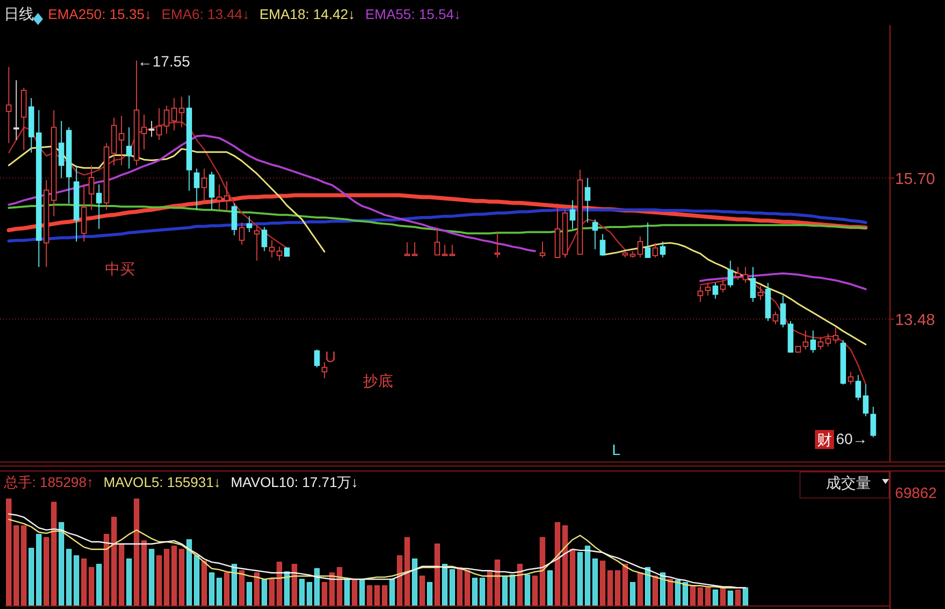 This screenshot has height=609, width=945. Describe the element at coordinates (916, 493) in the screenshot. I see `text: 69862` at that location.